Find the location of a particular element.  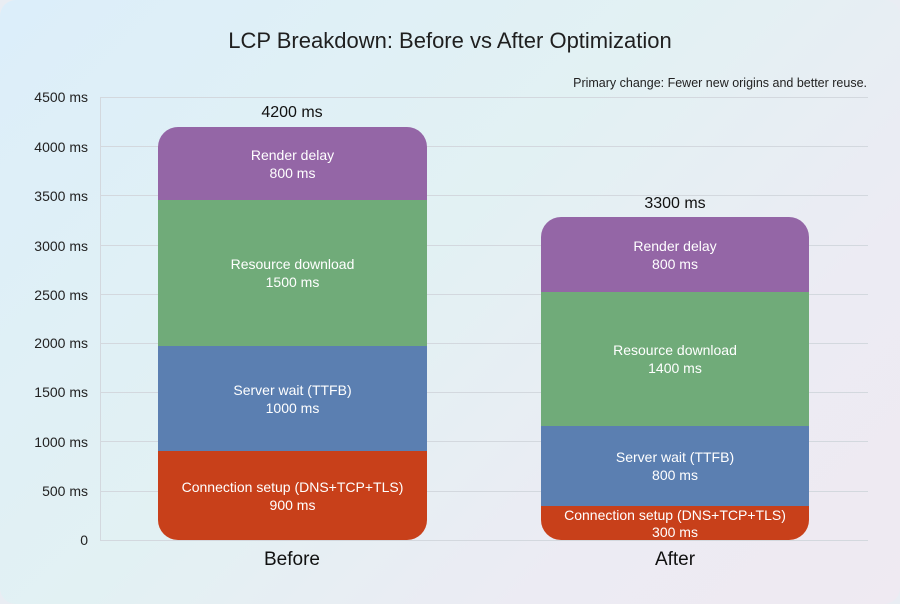

segment-resource-download: Resource download 1500 ms is located at coordinates (292, 273).